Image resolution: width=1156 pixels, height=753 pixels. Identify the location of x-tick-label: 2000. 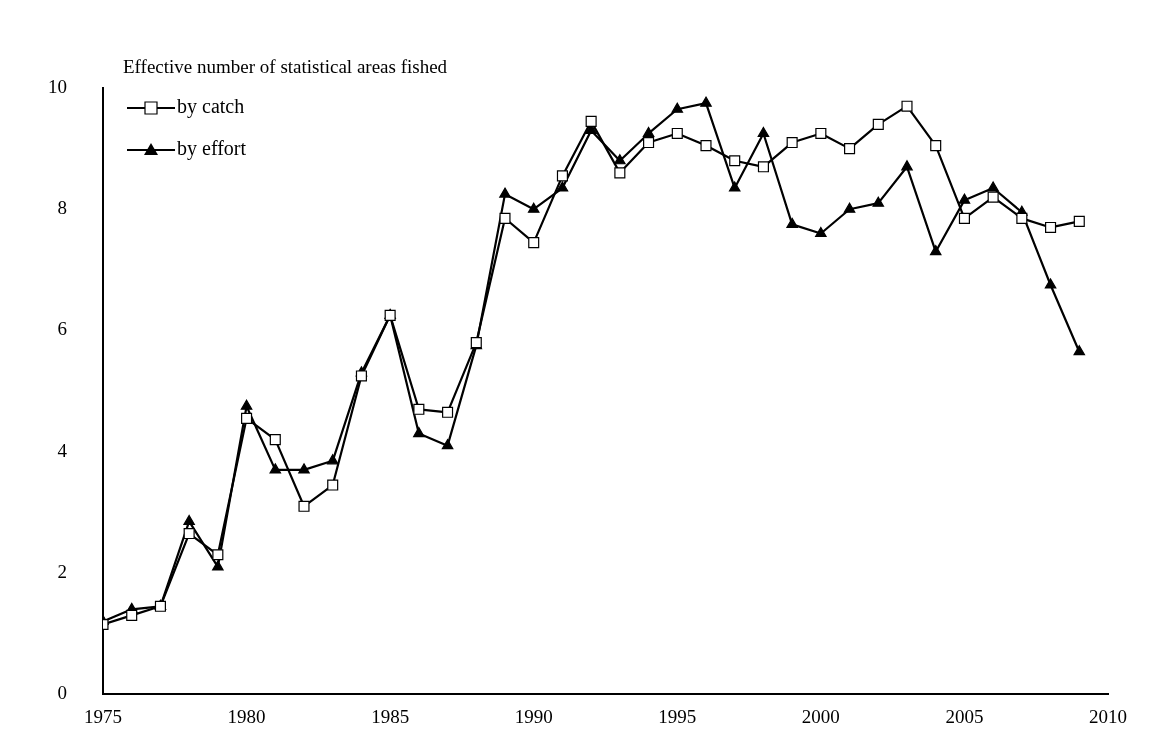
(820, 716).